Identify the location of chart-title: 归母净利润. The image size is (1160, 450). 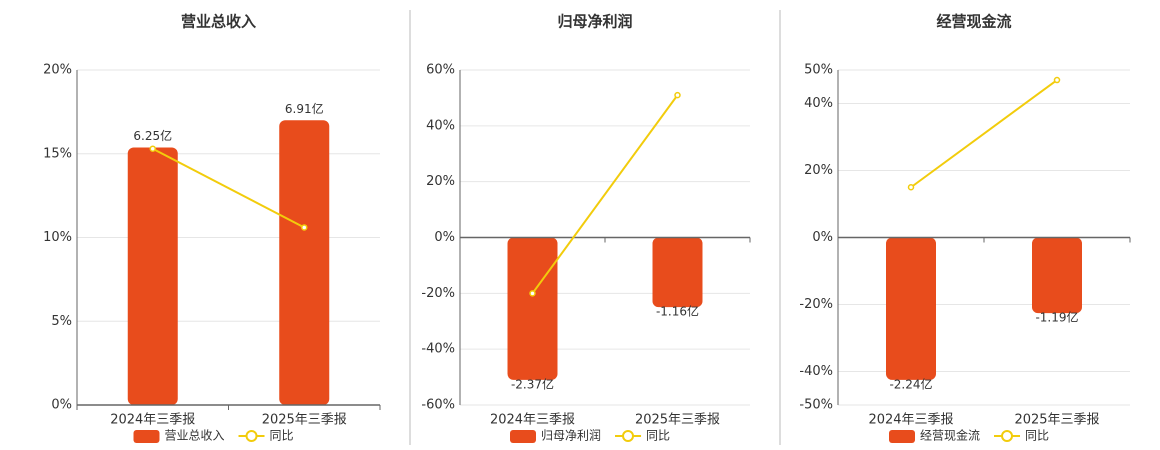
(594, 22).